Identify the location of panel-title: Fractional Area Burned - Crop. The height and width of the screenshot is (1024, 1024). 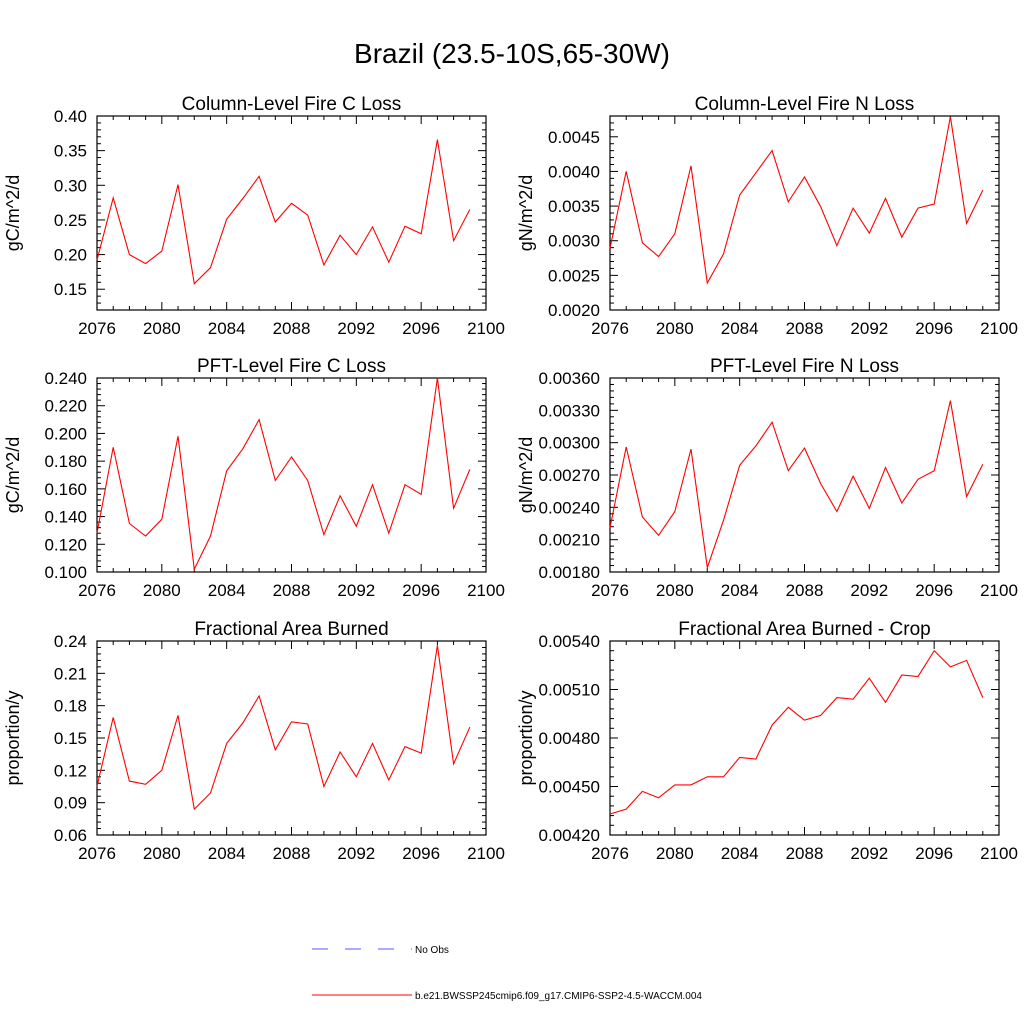
(804, 629).